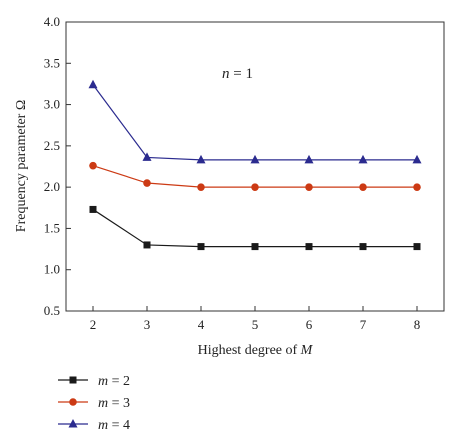 The image size is (474, 445). Describe the element at coordinates (226, 74) in the screenshot. I see `n-annotation-italic: n` at that location.